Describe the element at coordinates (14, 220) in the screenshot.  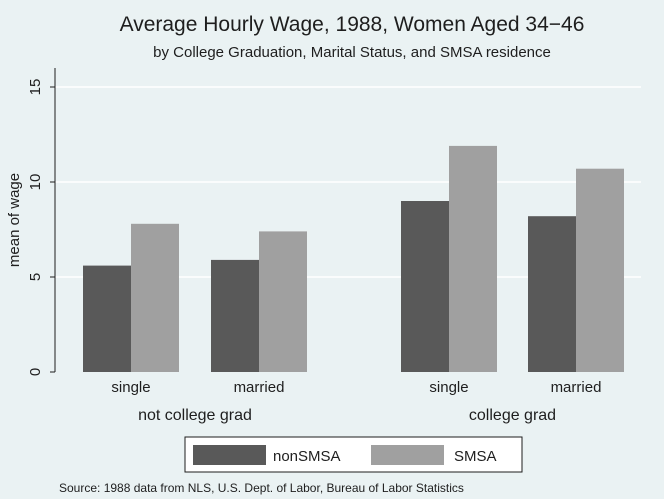
I see `y-axis-label: mean of wage` at that location.